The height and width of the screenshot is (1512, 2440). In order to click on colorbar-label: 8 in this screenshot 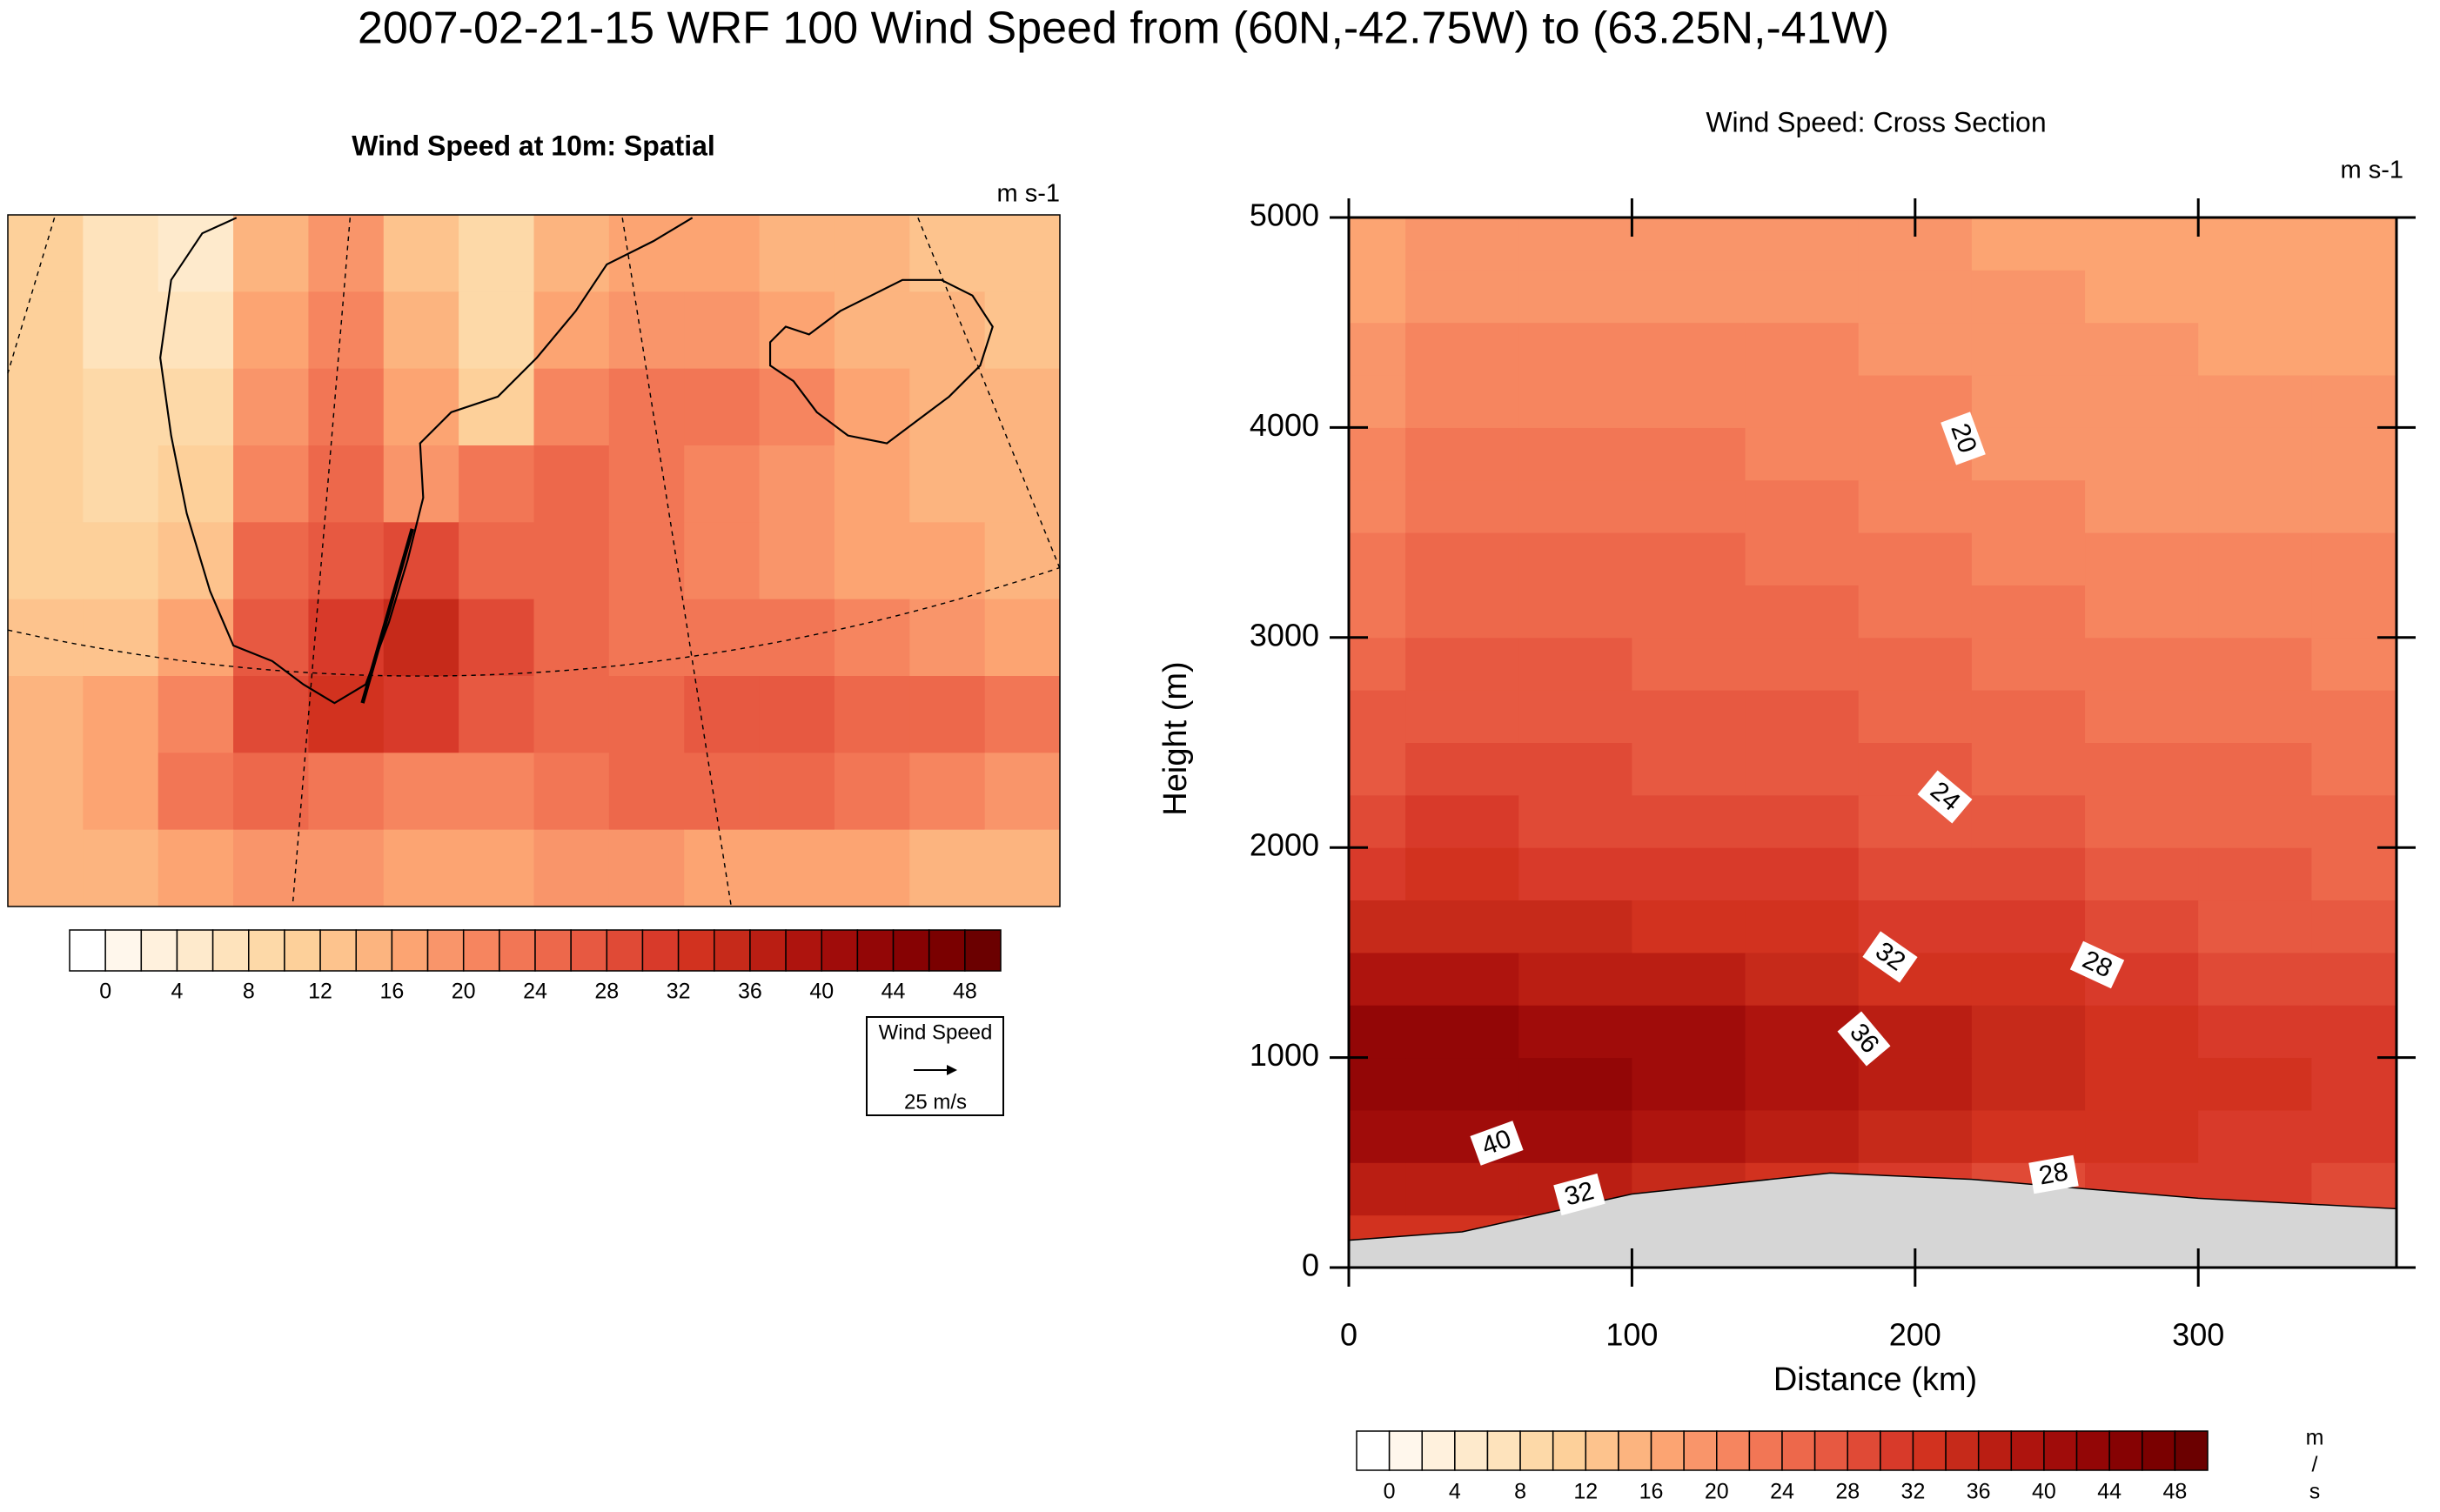, I will do `click(249, 992)`.